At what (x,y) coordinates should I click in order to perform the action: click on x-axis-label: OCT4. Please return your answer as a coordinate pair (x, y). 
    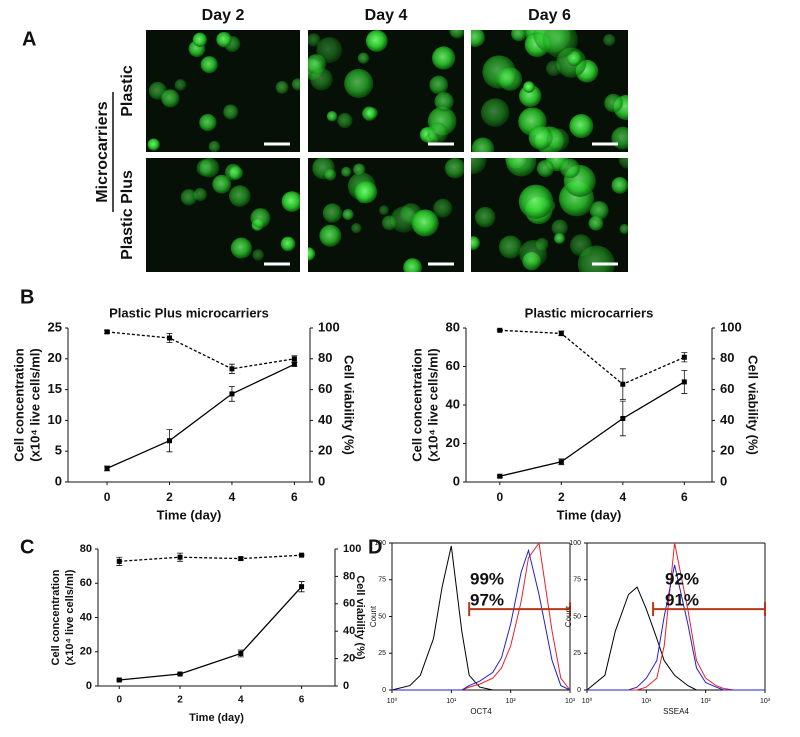
    Looking at the image, I should click on (481, 711).